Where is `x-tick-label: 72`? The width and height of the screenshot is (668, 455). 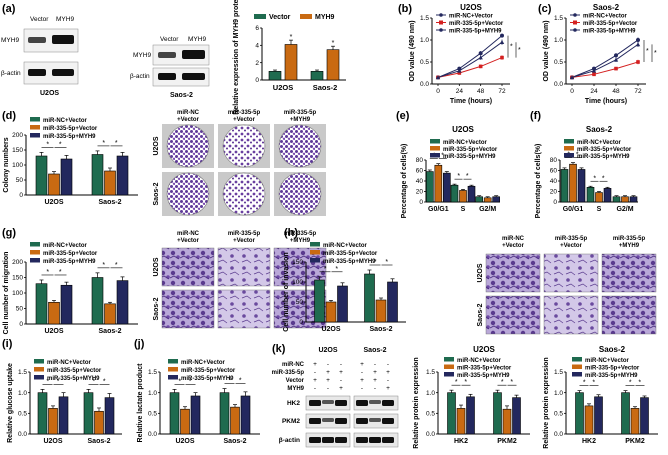
x-tick-label: 72 is located at coordinates (638, 91).